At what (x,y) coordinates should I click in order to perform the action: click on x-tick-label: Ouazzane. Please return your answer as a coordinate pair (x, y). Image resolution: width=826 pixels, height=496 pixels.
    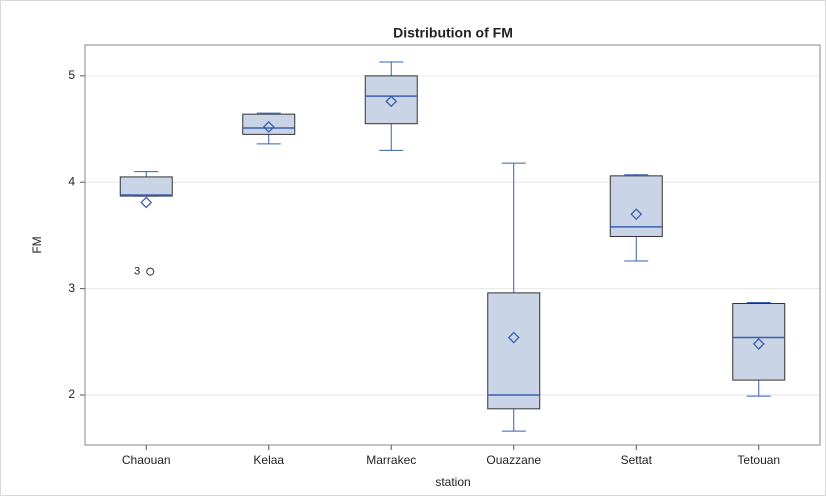
    Looking at the image, I should click on (513, 460).